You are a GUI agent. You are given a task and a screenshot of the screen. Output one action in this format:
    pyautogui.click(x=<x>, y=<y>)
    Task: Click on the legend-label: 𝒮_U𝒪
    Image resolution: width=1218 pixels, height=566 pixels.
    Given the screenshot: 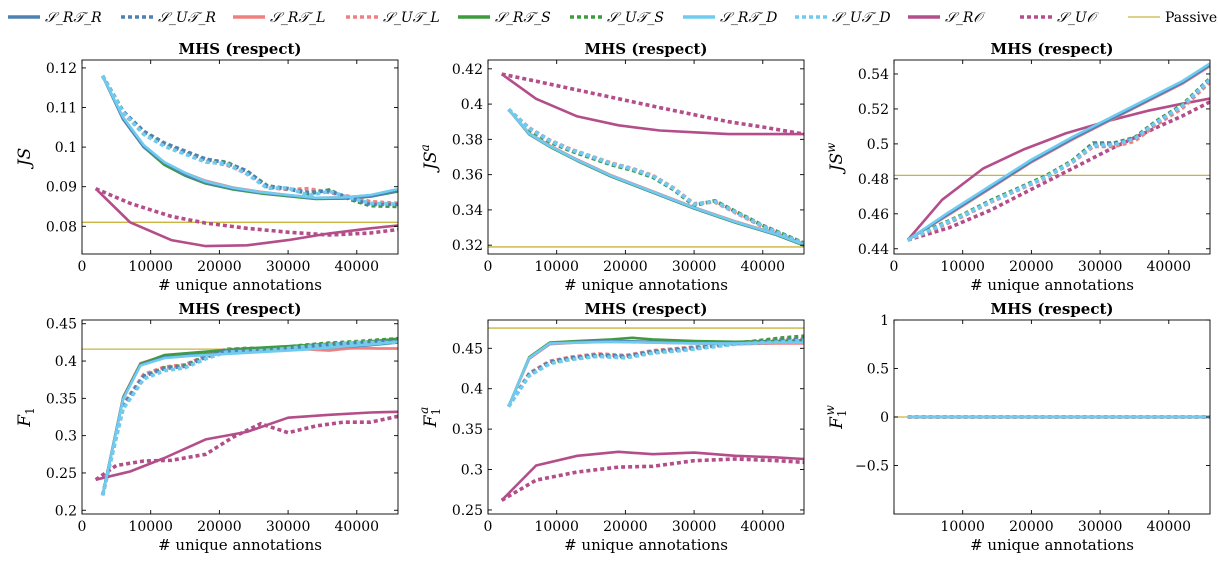 What is the action you would take?
    pyautogui.click(x=1078, y=18)
    